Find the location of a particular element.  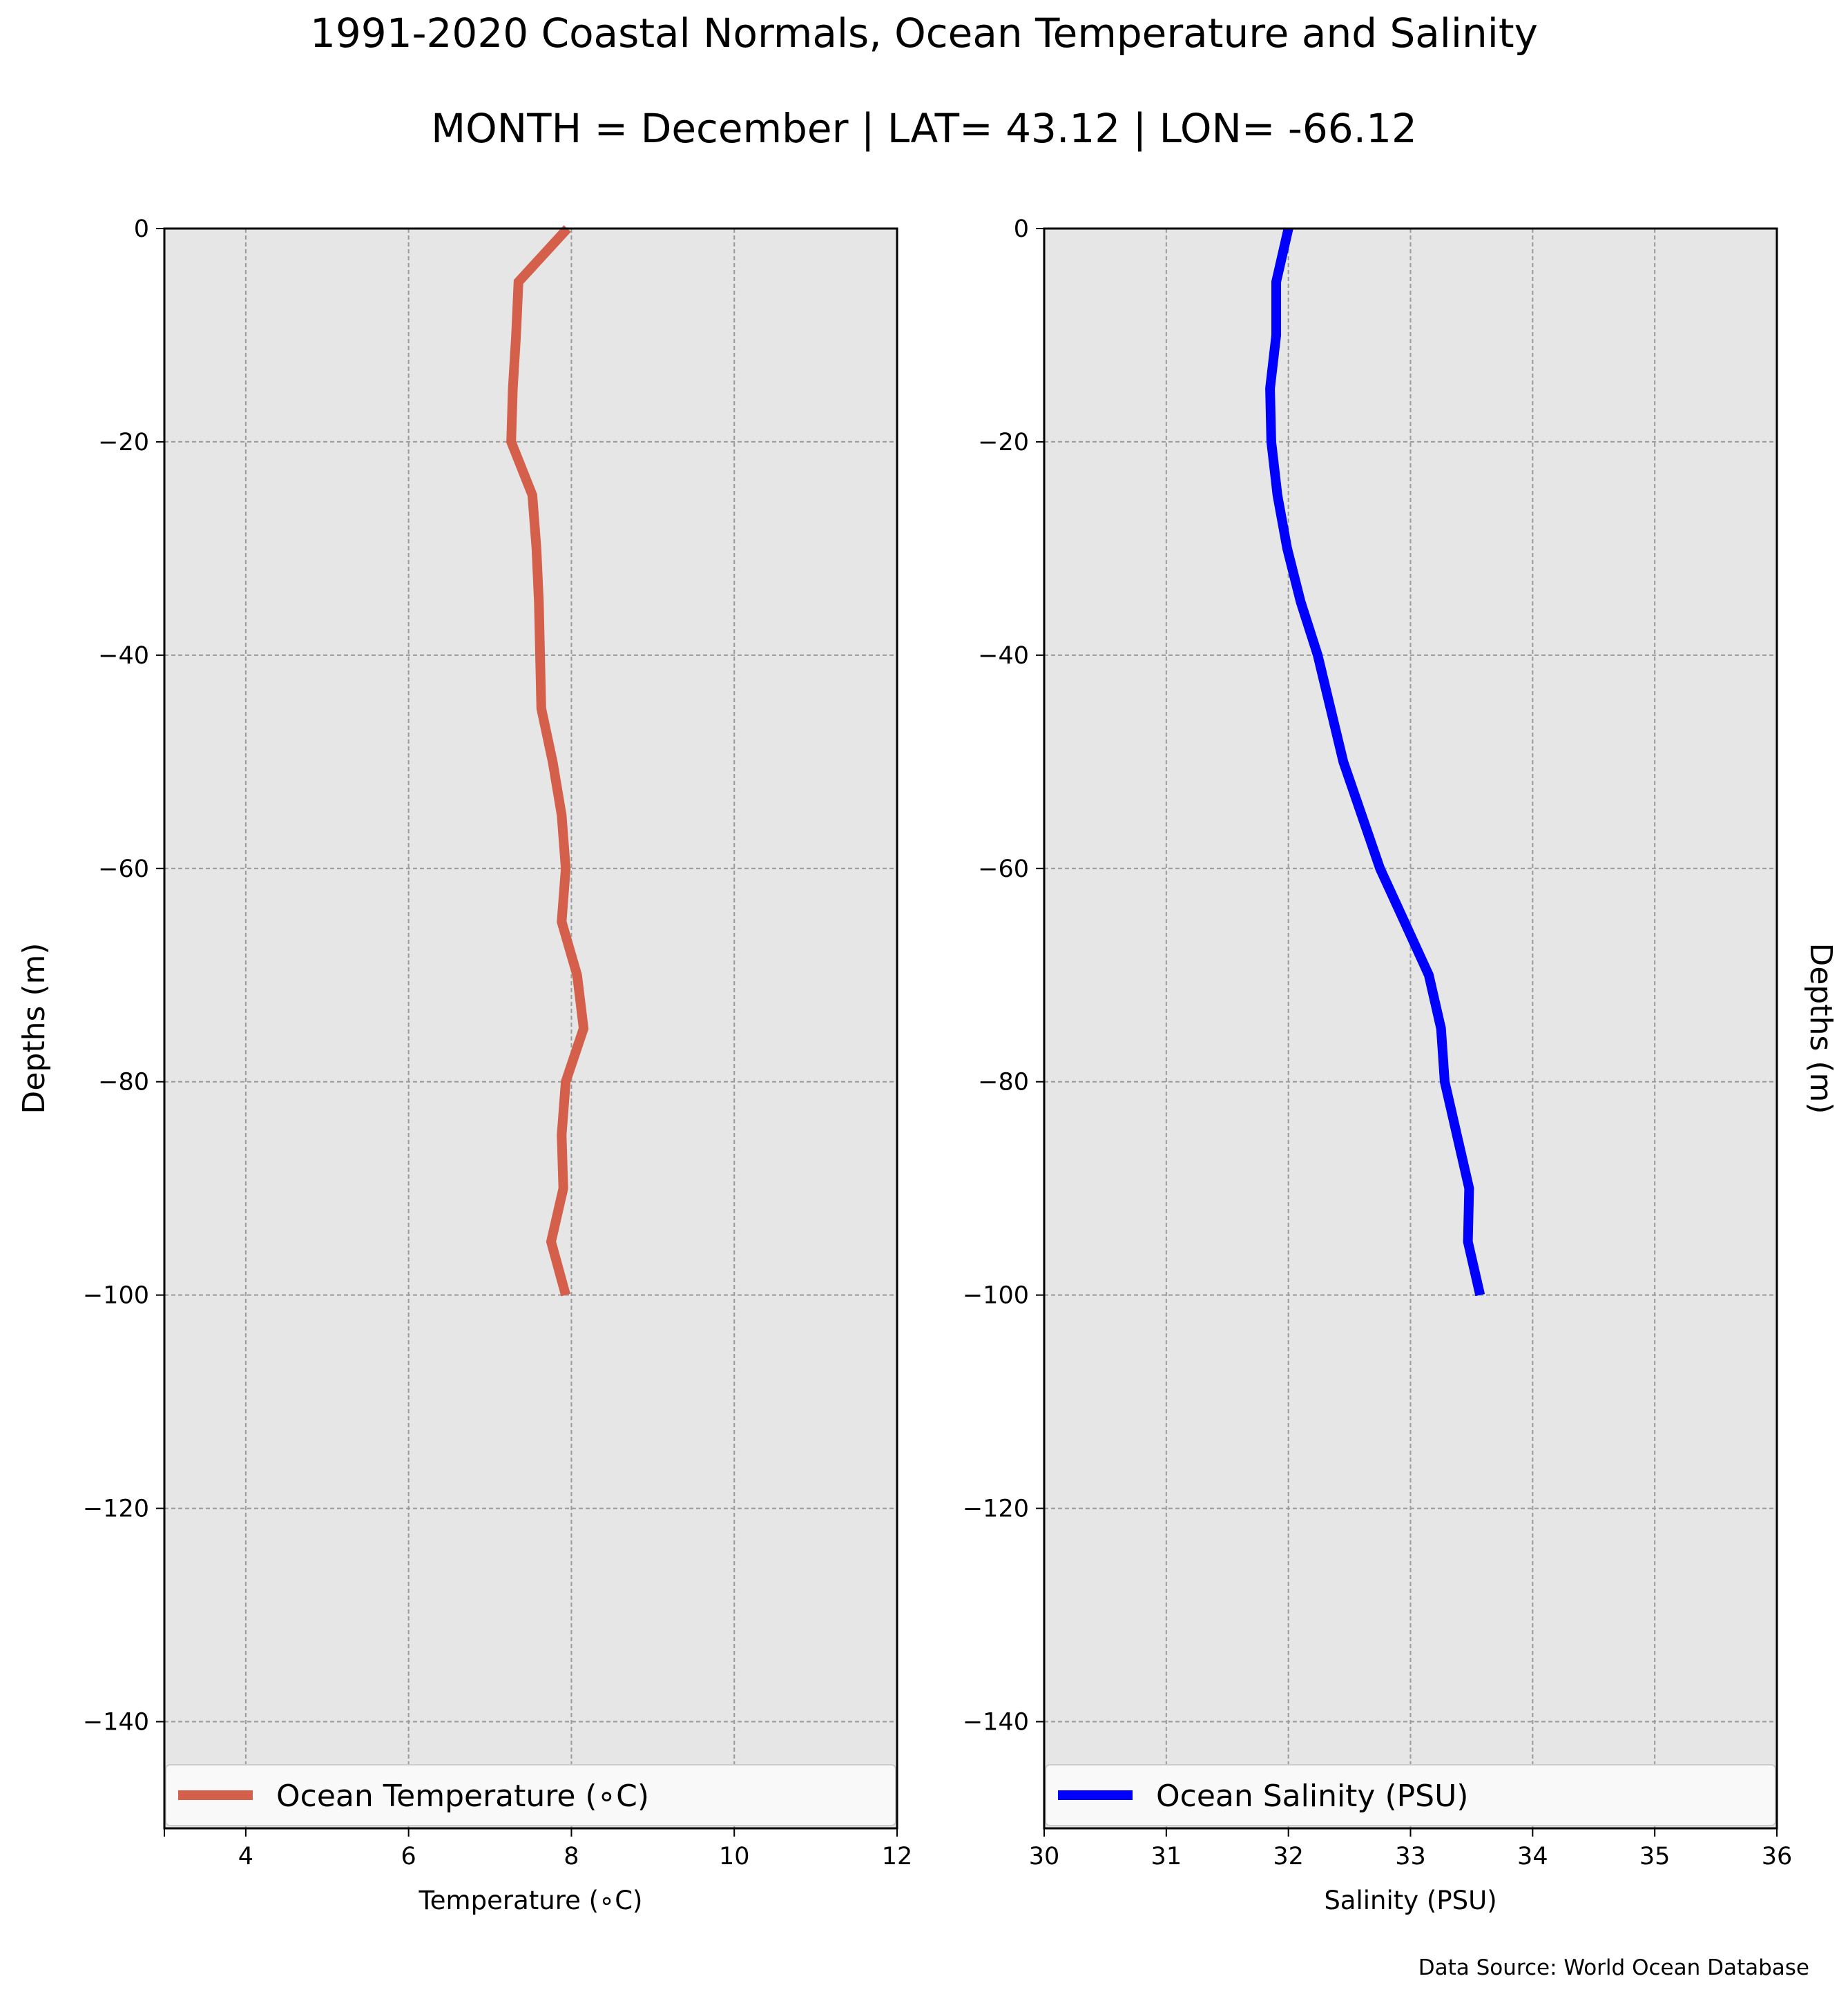

temperature-x-tick-label: 4 is located at coordinates (245, 1856).